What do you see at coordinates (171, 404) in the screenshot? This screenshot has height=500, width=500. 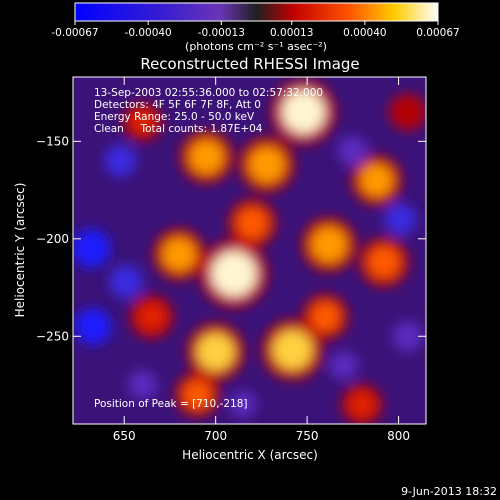 I see `peak-position-label: Position of Peak = [710,-218]` at bounding box center [171, 404].